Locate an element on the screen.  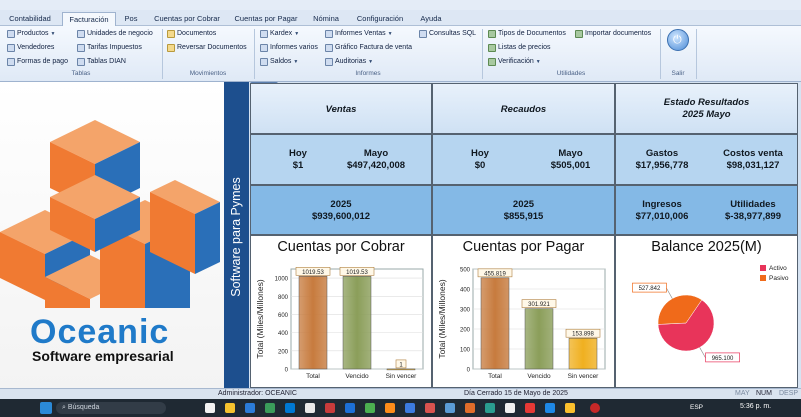
documentos-button: Documentos is located at coordinates (191, 34).